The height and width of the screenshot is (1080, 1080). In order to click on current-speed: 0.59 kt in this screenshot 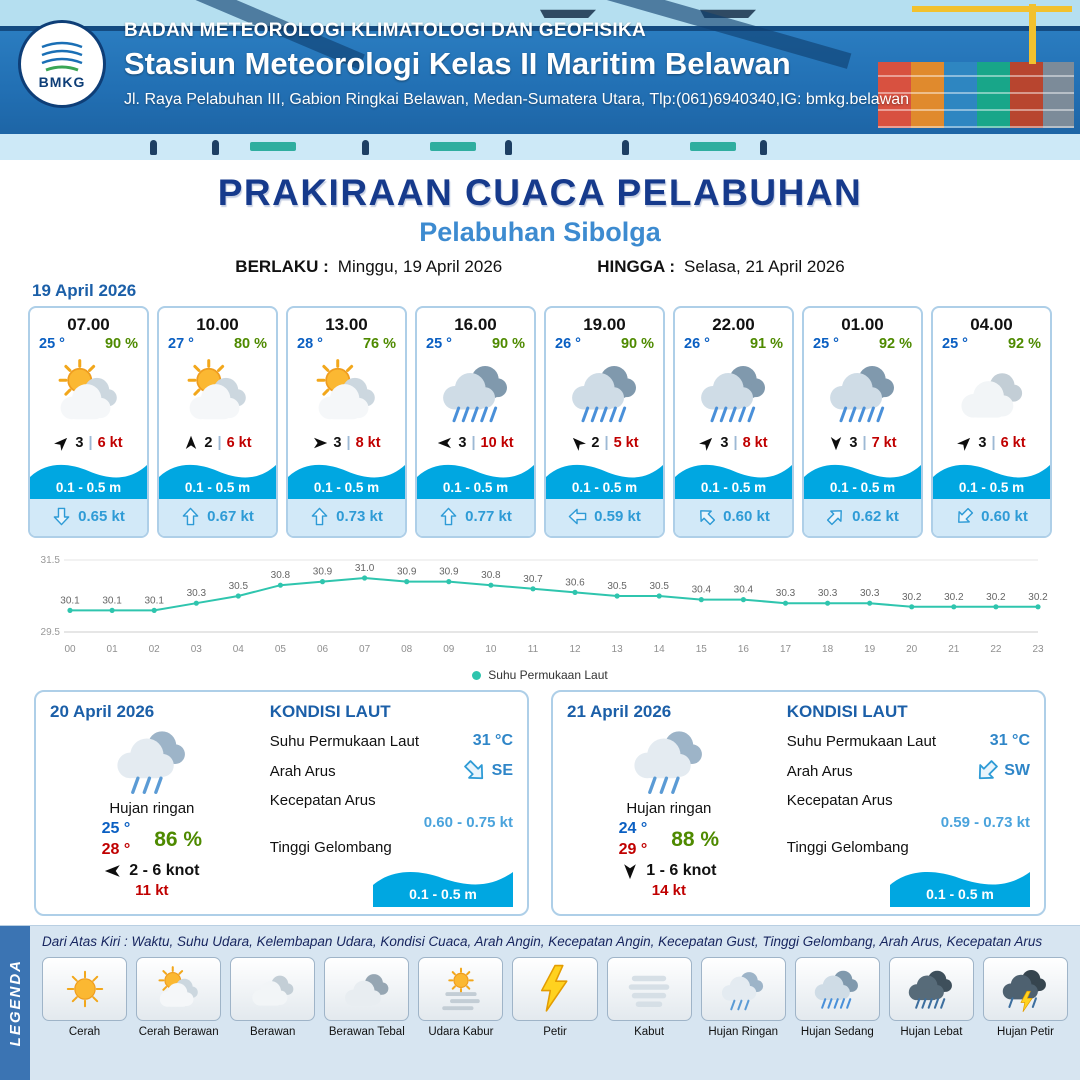, I will do `click(617, 516)`.